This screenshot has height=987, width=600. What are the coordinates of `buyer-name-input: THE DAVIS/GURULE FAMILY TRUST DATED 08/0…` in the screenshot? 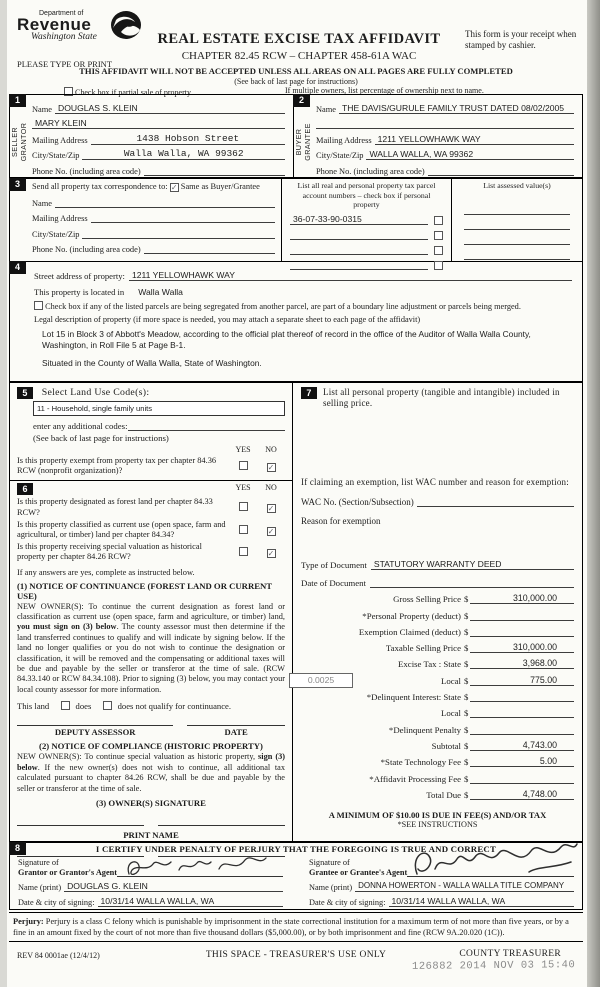 It's located at (456, 108).